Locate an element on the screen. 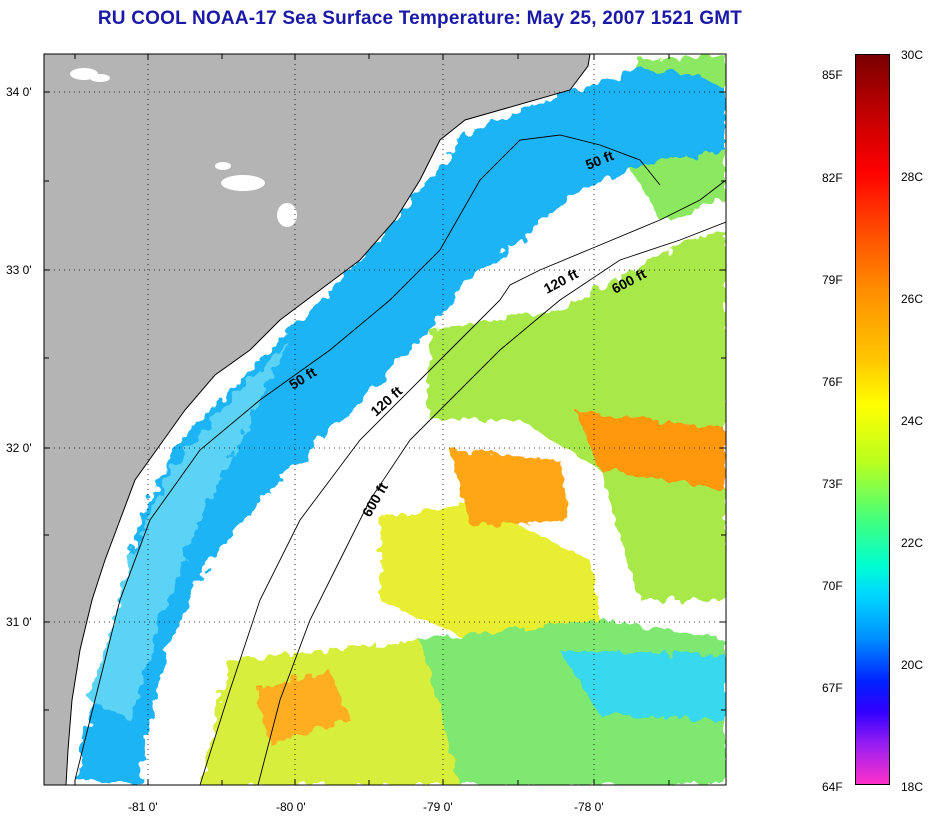 The height and width of the screenshot is (817, 936). sst-orange-east is located at coordinates (650, 450).